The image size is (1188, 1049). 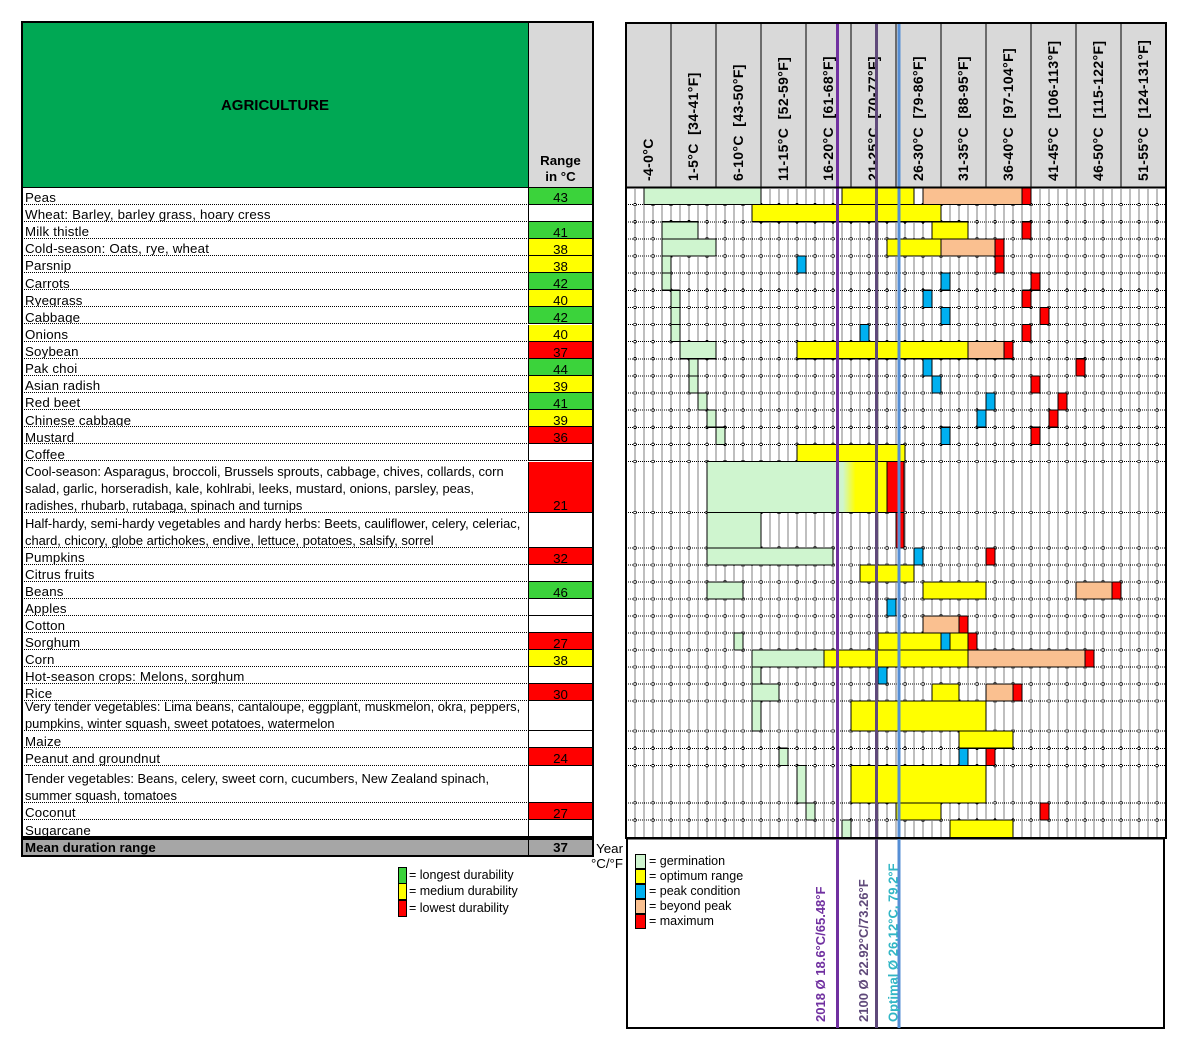 What do you see at coordinates (648, 159) in the screenshot?
I see `svg-text: -4-0°C` at bounding box center [648, 159].